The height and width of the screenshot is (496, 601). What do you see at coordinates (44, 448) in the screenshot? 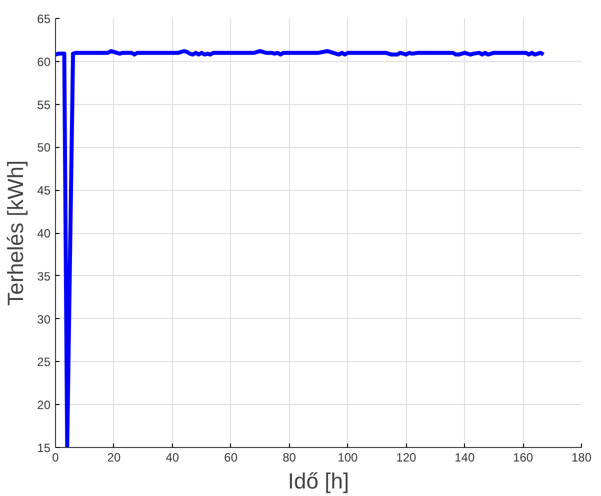
I see `y-tick-label: 15` at bounding box center [44, 448].